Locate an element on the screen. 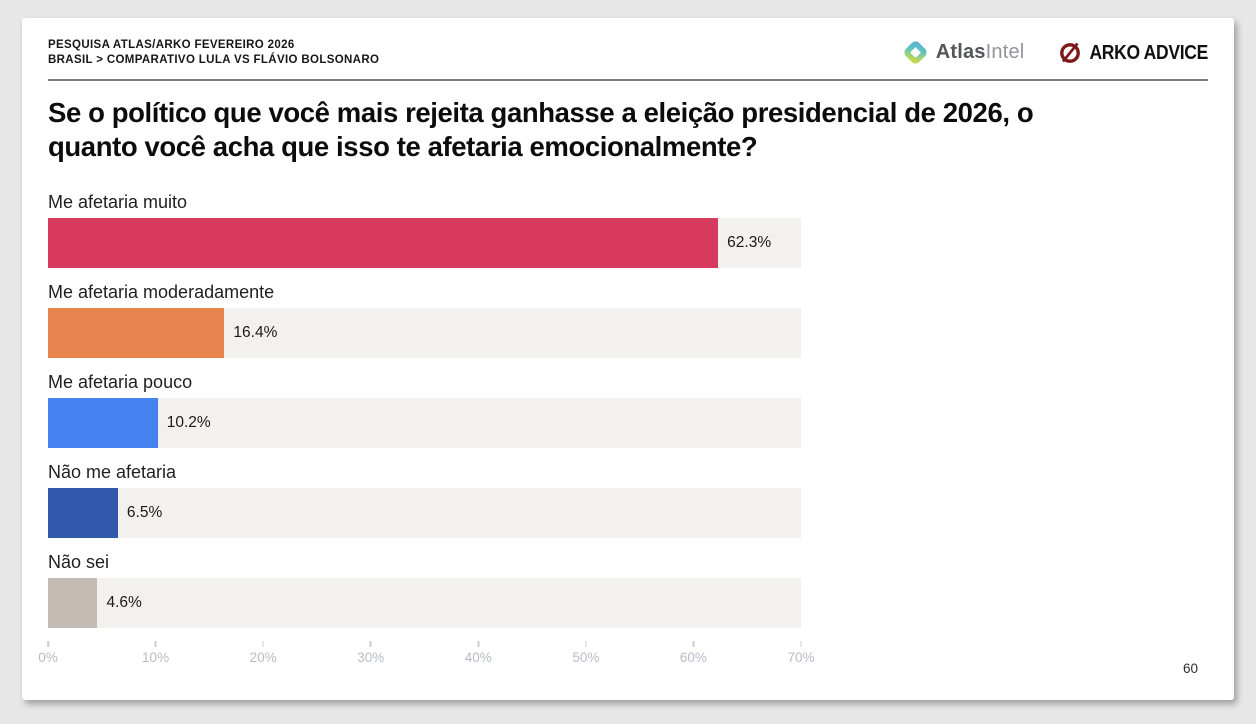 This screenshot has width=1256, height=724. bar-row: Me afetaria muito 62.3% is located at coordinates (424, 229).